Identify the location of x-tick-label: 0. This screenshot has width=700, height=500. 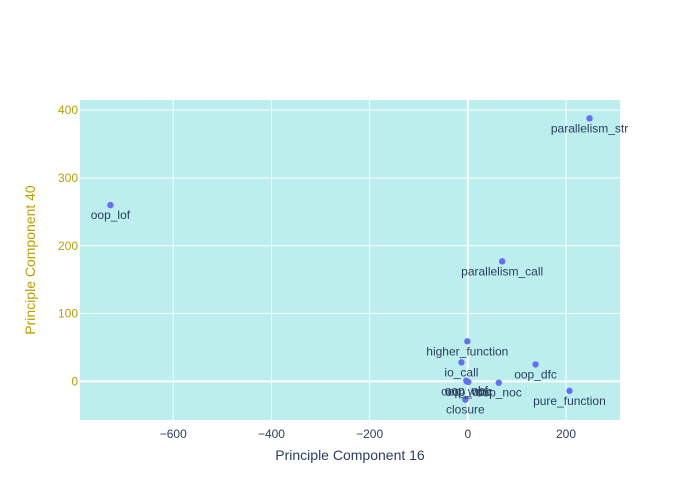
(467, 434).